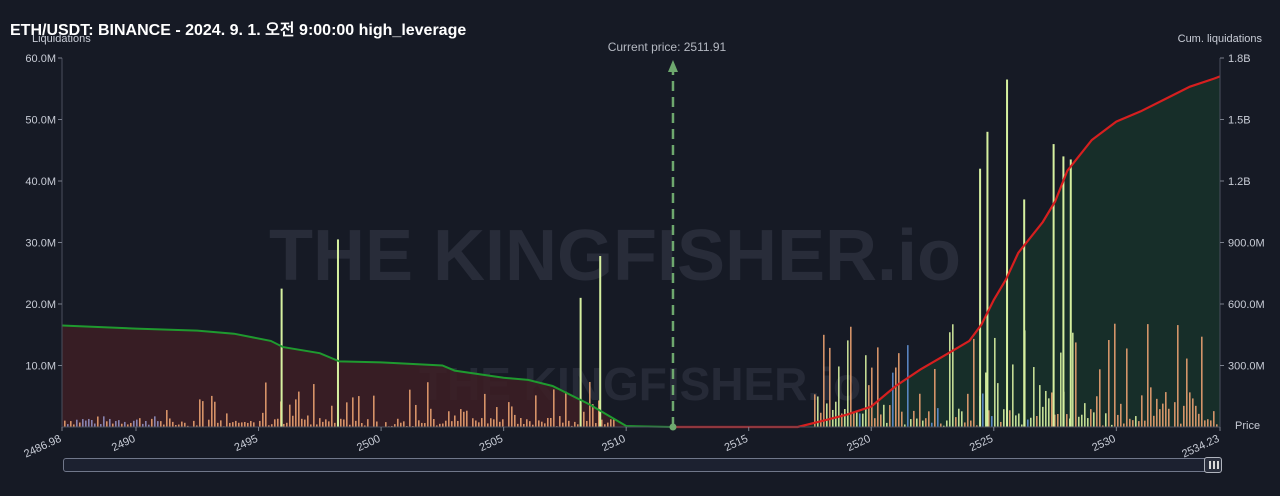 Image resolution: width=1280 pixels, height=496 pixels. Describe the element at coordinates (667, 235) in the screenshot. I see `current-price-marker: Current price: 2511.91` at that location.